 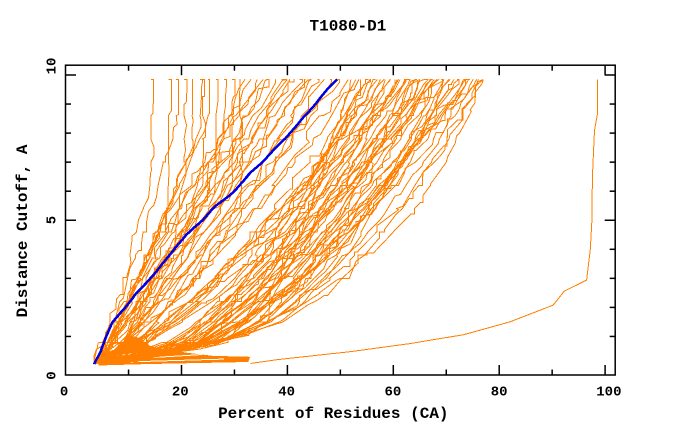 What do you see at coordinates (499, 392) in the screenshot?
I see `svg-text: 80` at bounding box center [499, 392].